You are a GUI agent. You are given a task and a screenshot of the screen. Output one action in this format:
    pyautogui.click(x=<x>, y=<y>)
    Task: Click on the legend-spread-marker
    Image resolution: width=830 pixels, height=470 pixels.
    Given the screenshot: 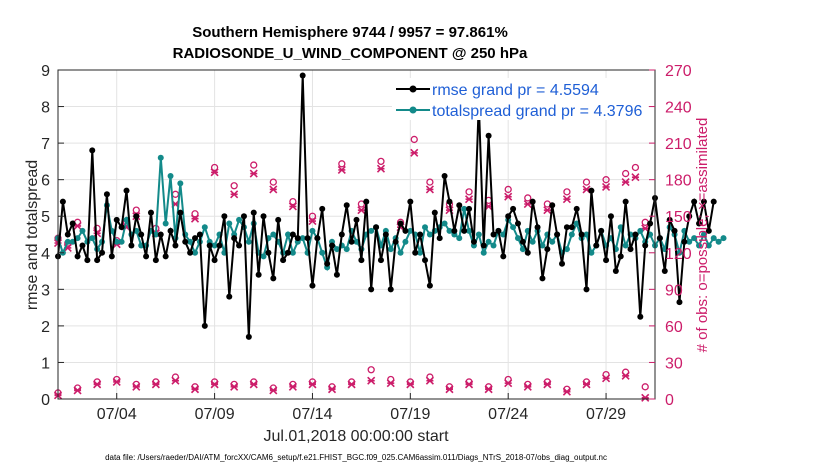 What is the action you would take?
    pyautogui.click(x=413, y=110)
    